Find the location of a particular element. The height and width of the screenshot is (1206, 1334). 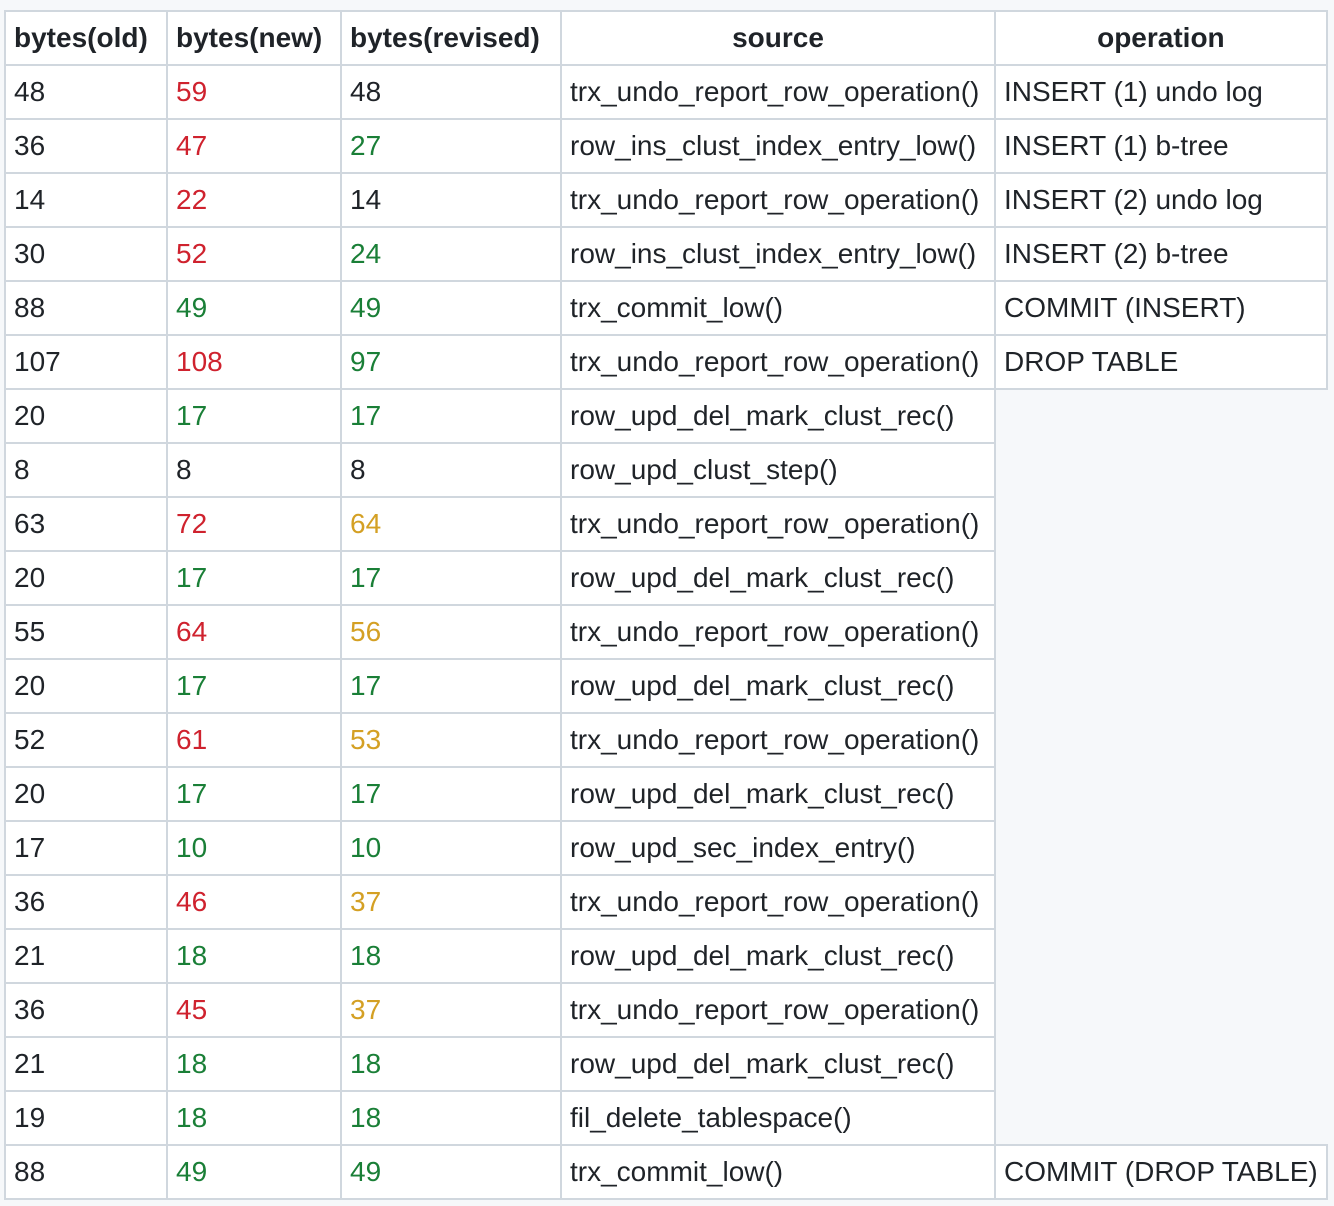

cell-bytes-old: 52 is located at coordinates (86, 740).